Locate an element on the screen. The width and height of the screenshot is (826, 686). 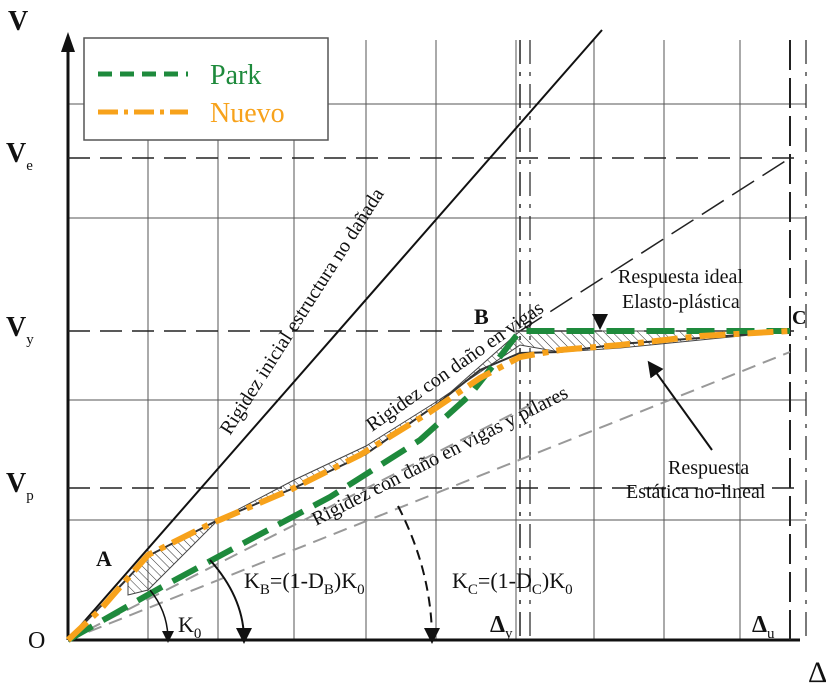
point-b-label: B is located at coordinates (481, 316).